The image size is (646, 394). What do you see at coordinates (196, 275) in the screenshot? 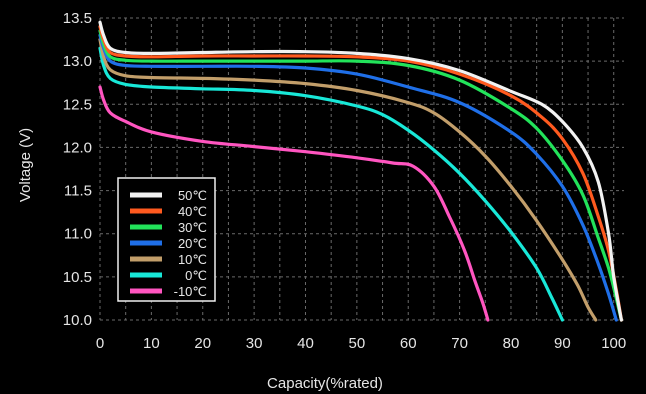
I see `legend-label: 0℃` at bounding box center [196, 275].